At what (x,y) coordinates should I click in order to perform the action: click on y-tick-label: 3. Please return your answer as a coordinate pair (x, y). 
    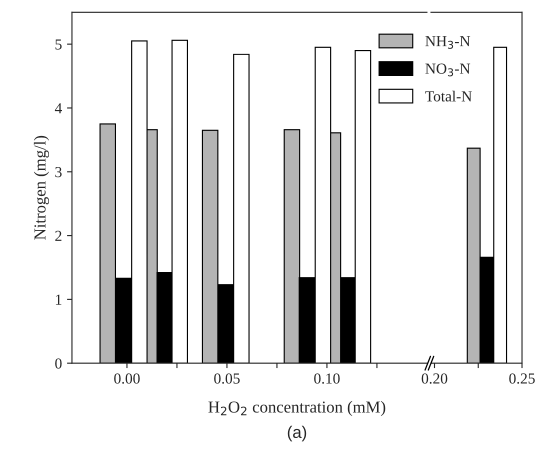
    Looking at the image, I should click on (58, 172).